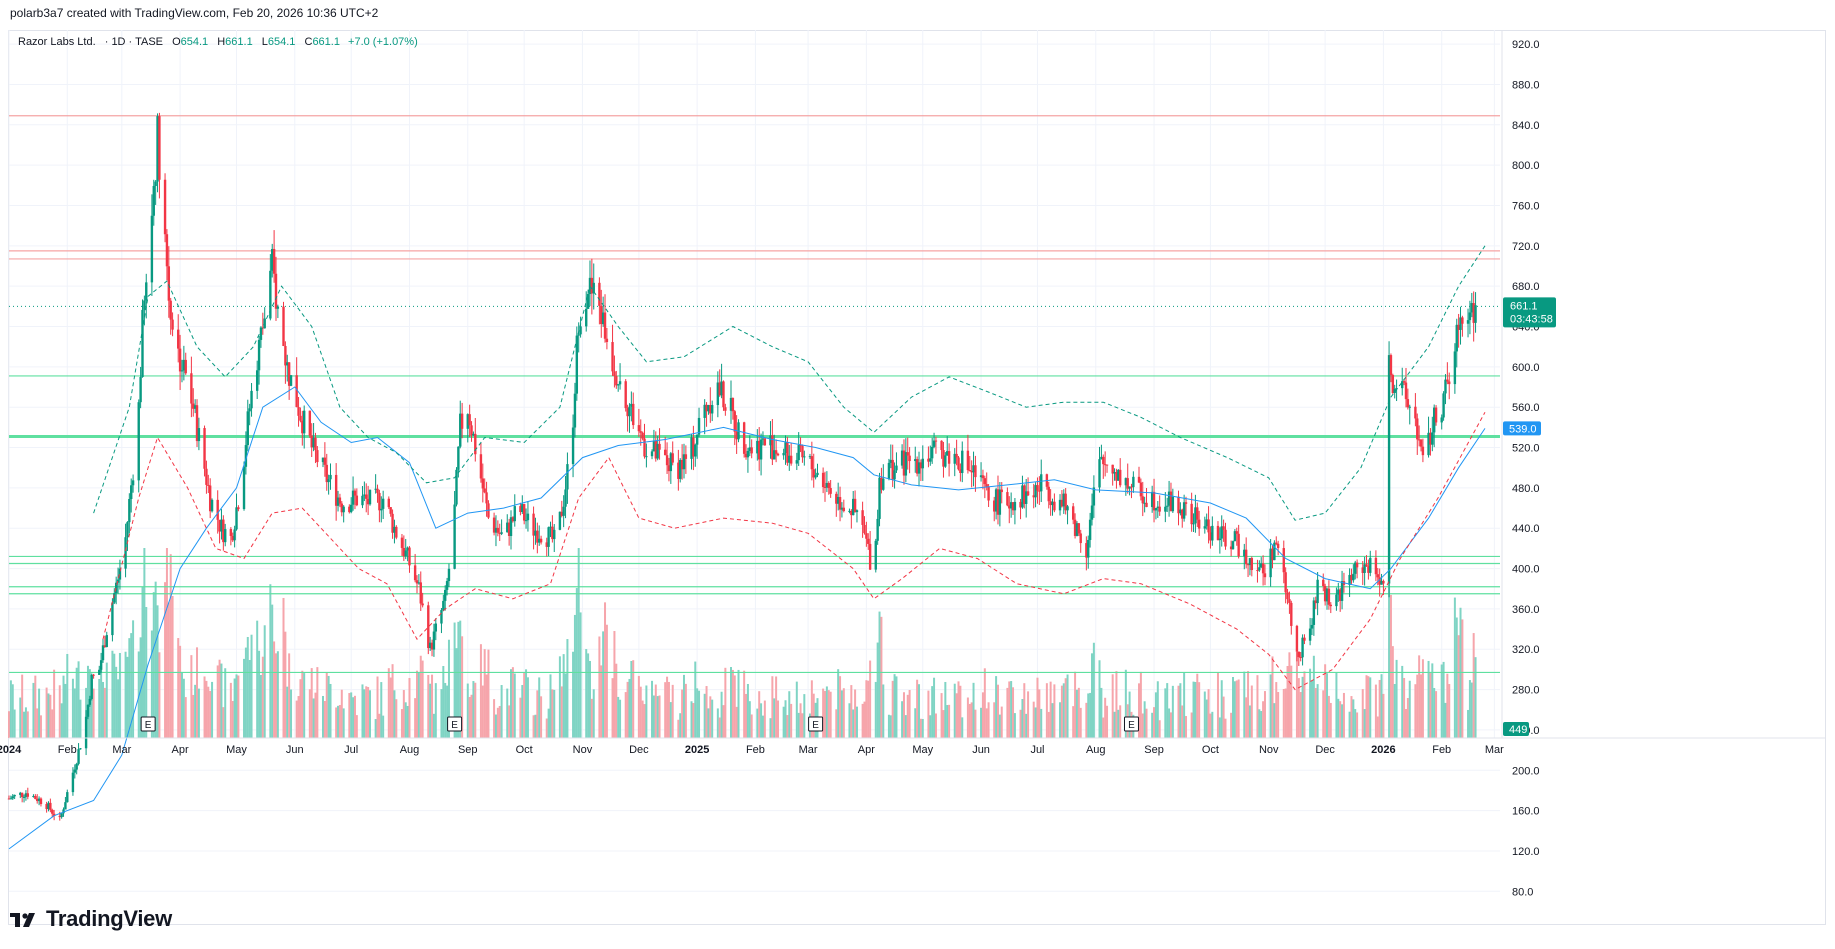 This screenshot has height=949, width=1835. Describe the element at coordinates (1526, 529) in the screenshot. I see `price-tick-label: 440.0` at that location.